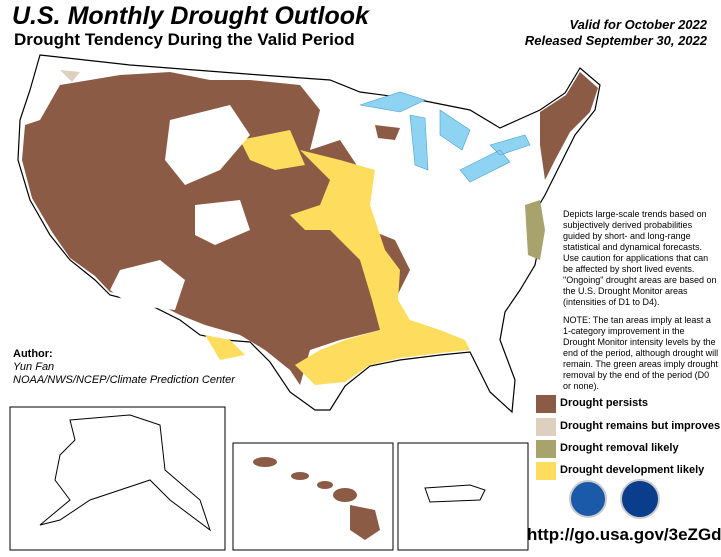  I want to click on legend-label: Drought removal likely, so click(619, 448).